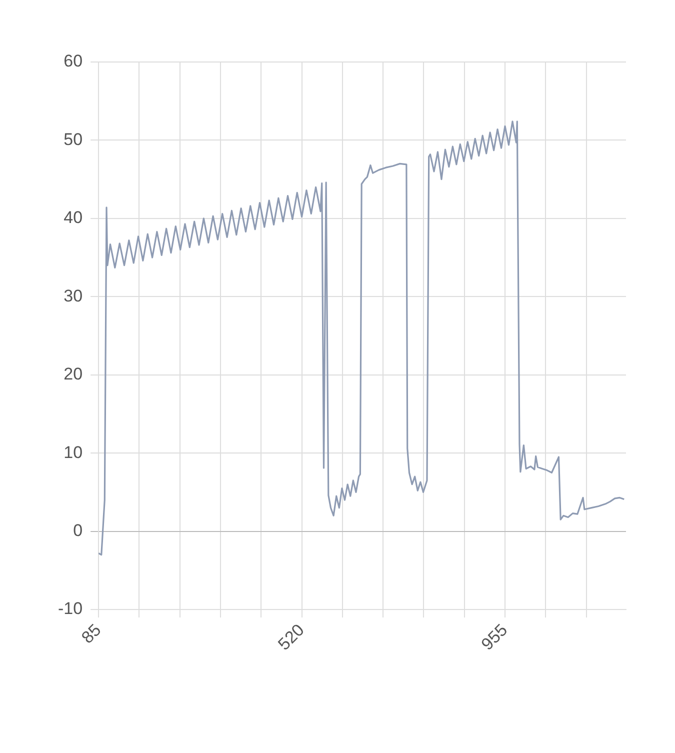  What do you see at coordinates (78, 530) in the screenshot?
I see `y-tick-label: 0` at bounding box center [78, 530].